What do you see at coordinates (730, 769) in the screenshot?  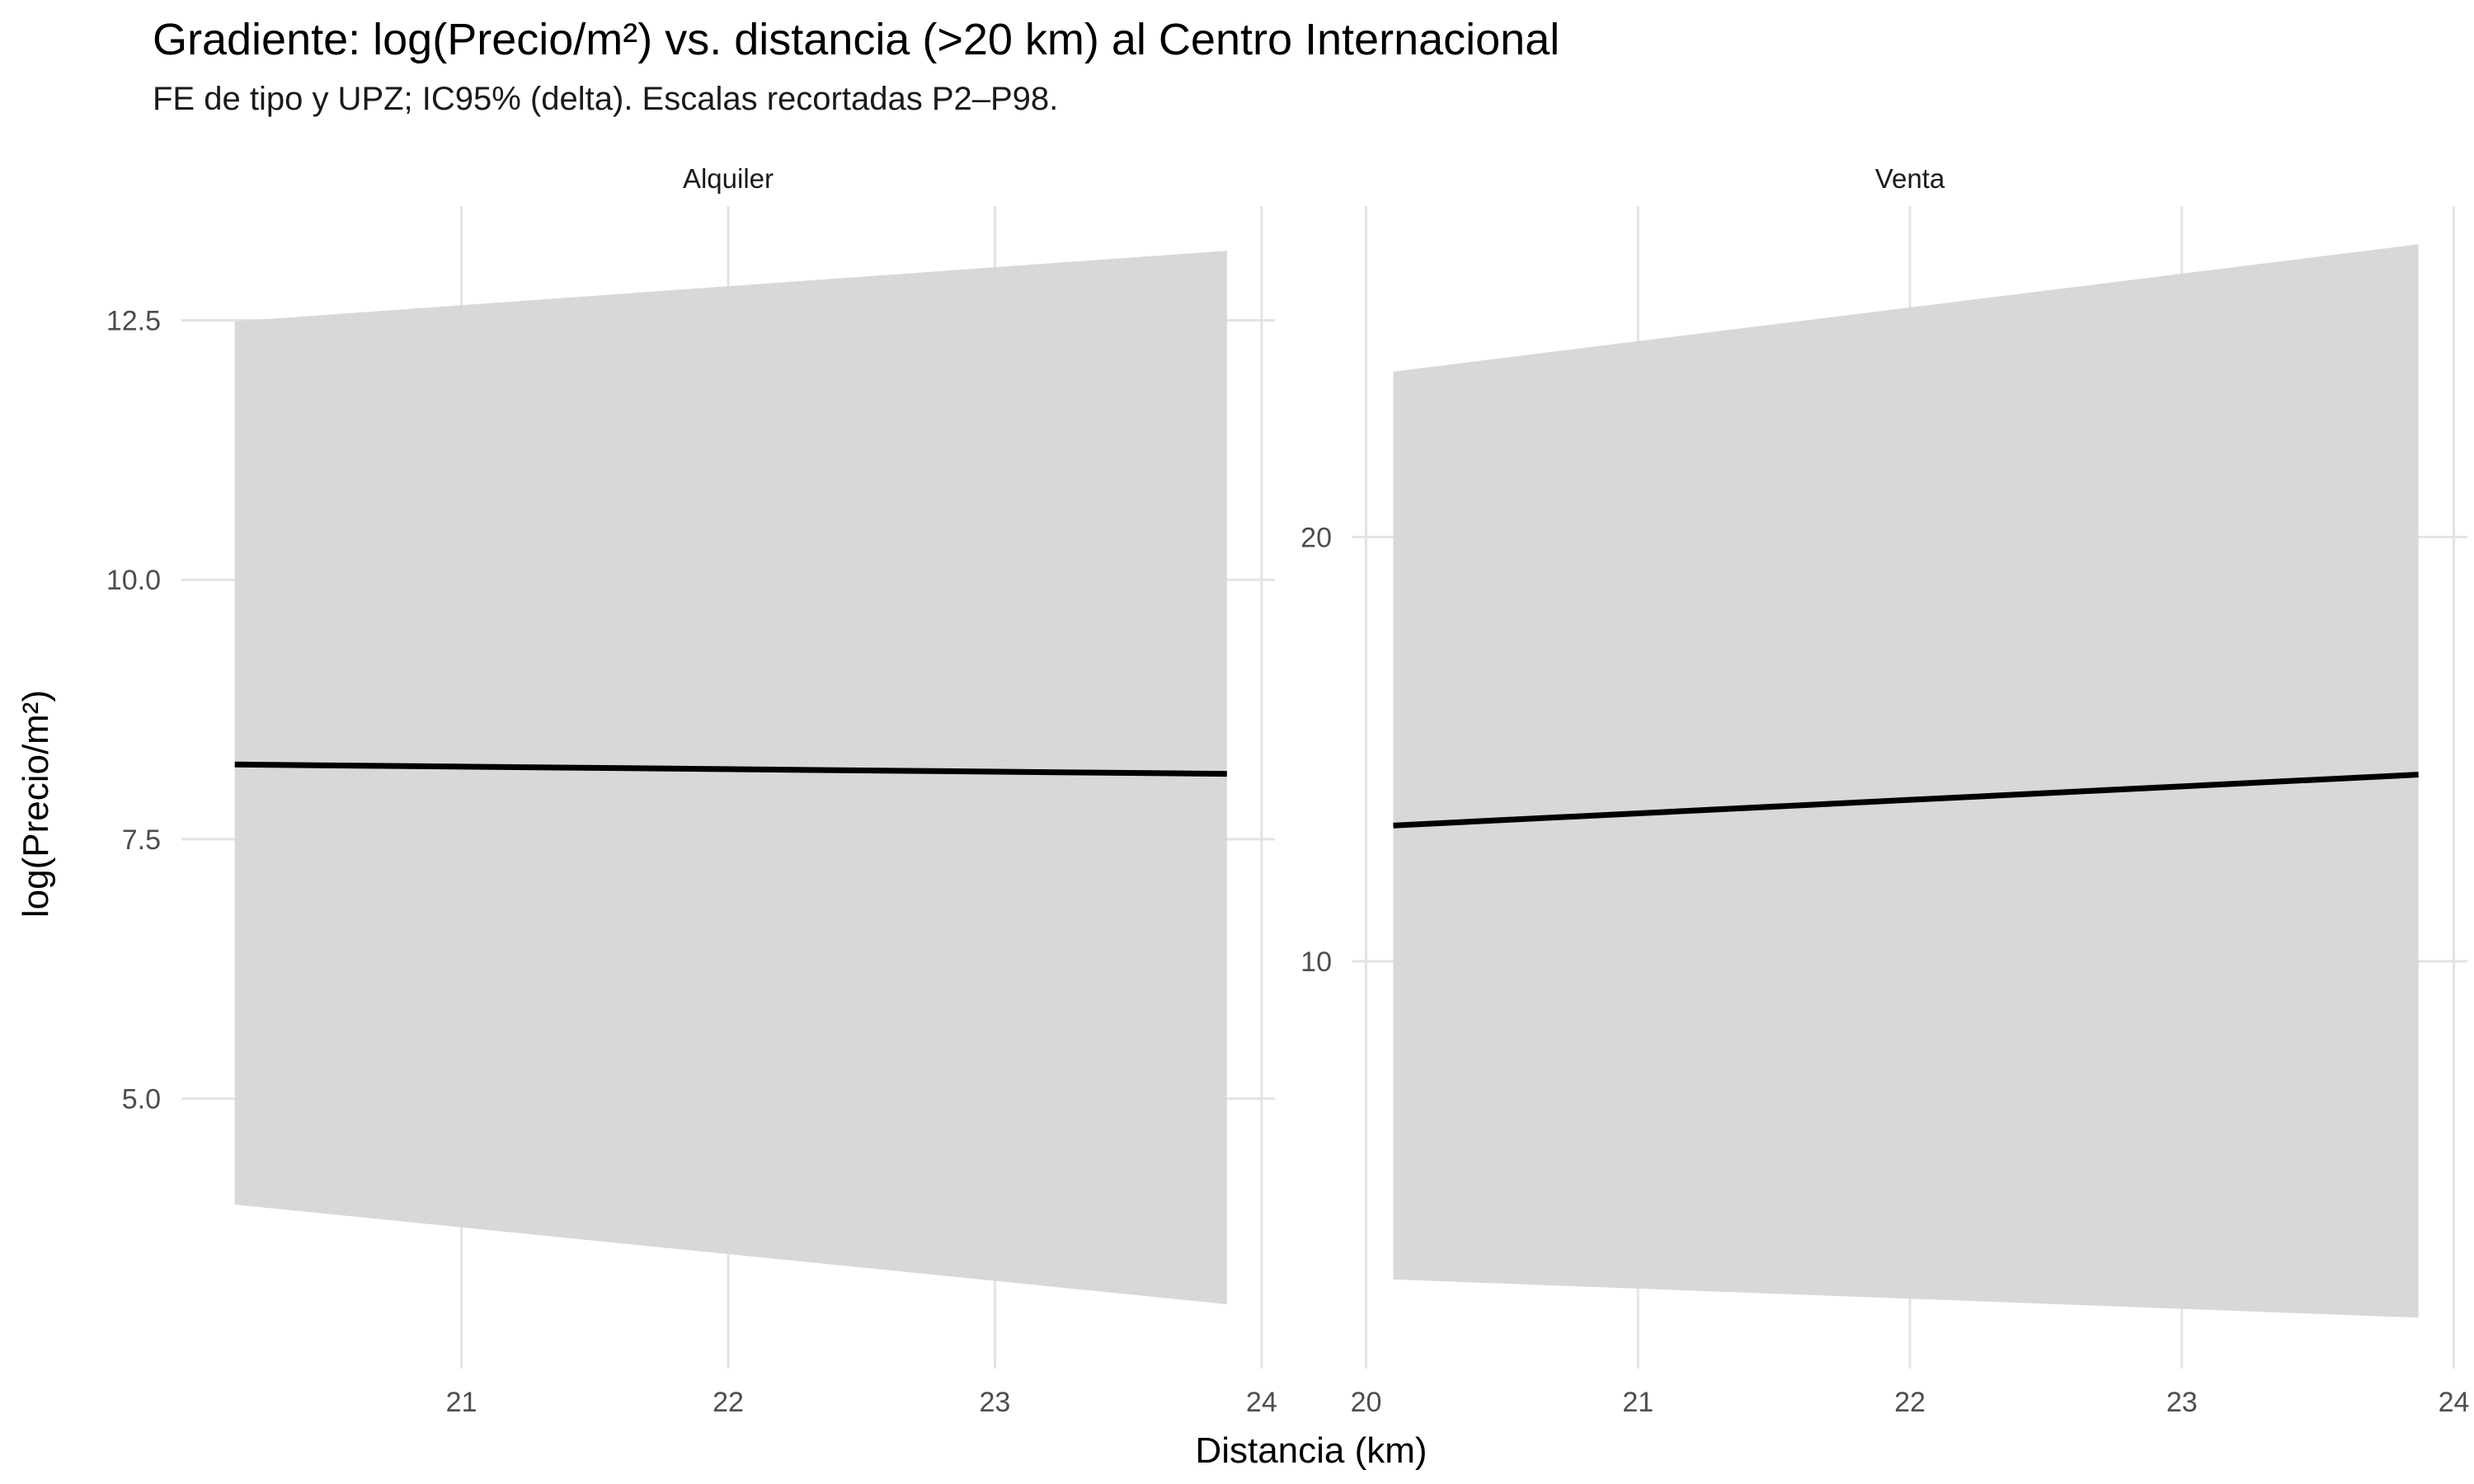 I see `fit-line-alquiler` at bounding box center [730, 769].